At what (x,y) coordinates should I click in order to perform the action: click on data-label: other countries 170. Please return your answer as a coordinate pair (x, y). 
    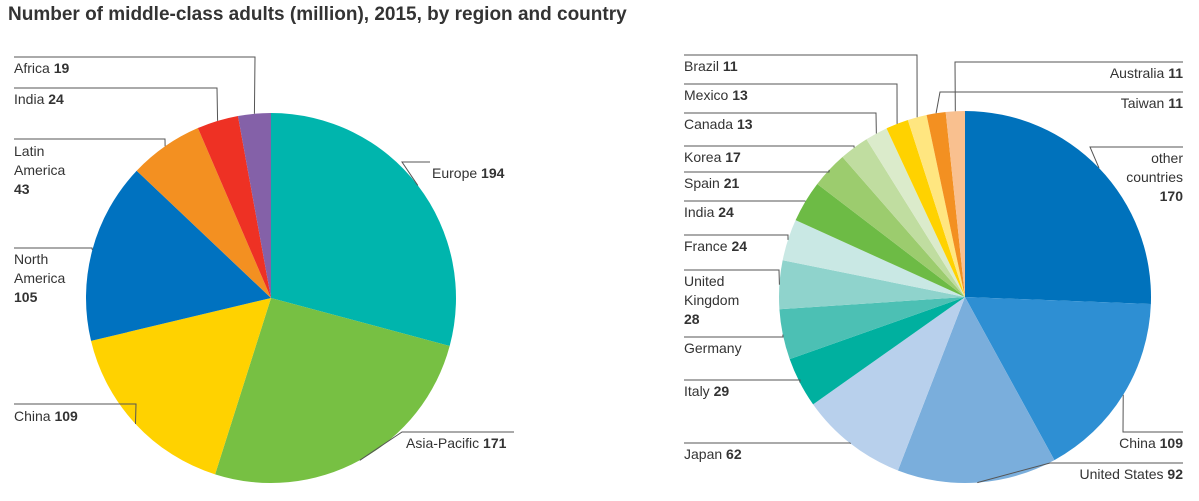
    Looking at the image, I should click on (1143, 177).